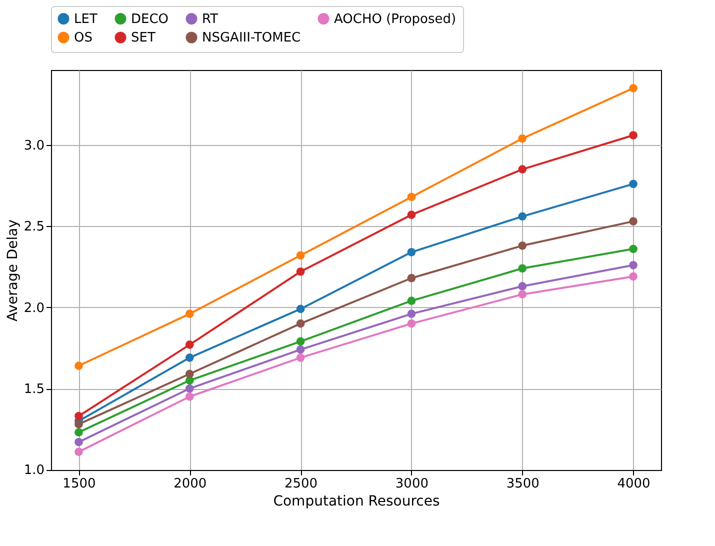 This screenshot has height=546, width=715. Describe the element at coordinates (34, 470) in the screenshot. I see `y-tick-label: 1.0` at that location.